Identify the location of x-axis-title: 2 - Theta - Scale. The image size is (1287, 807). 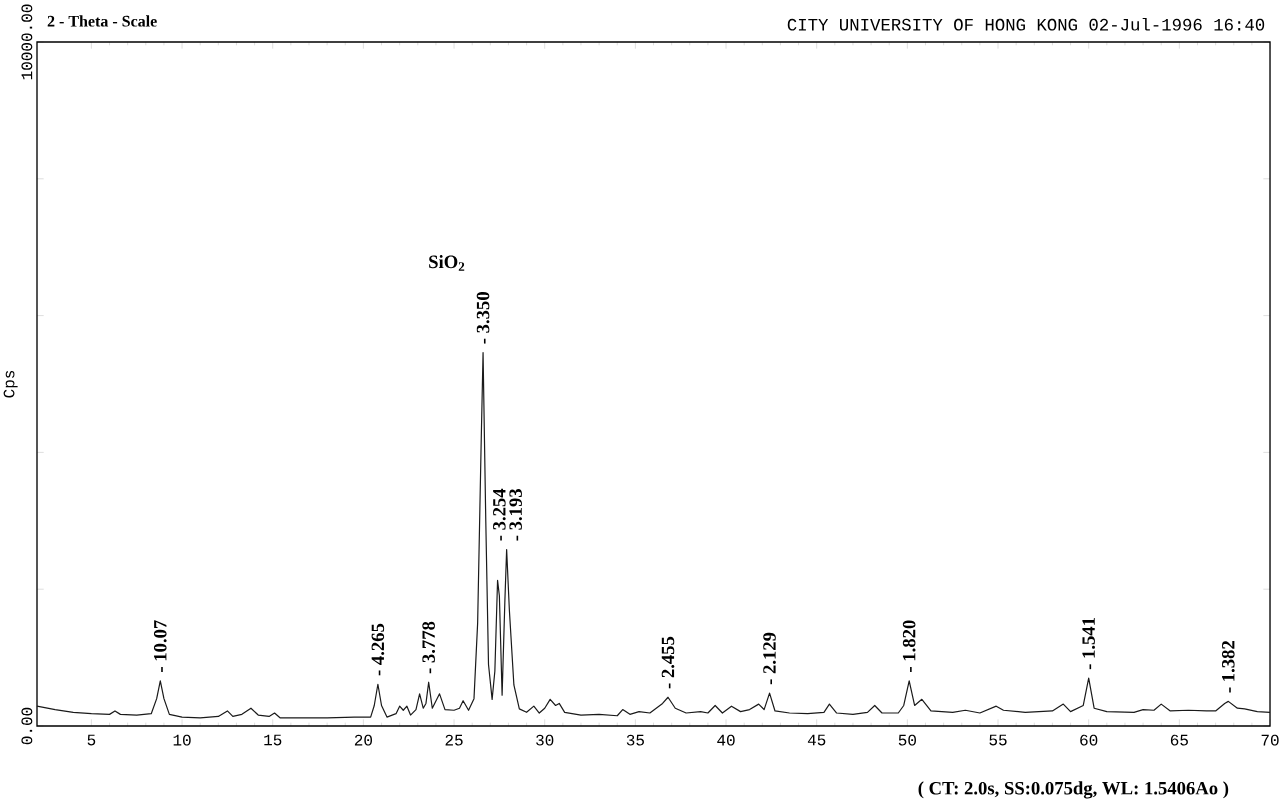
(102, 21).